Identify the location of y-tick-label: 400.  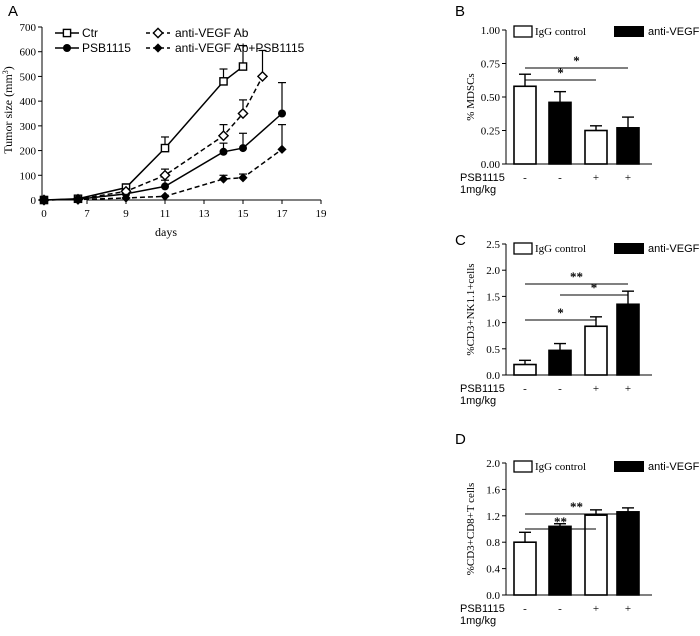
(28, 102).